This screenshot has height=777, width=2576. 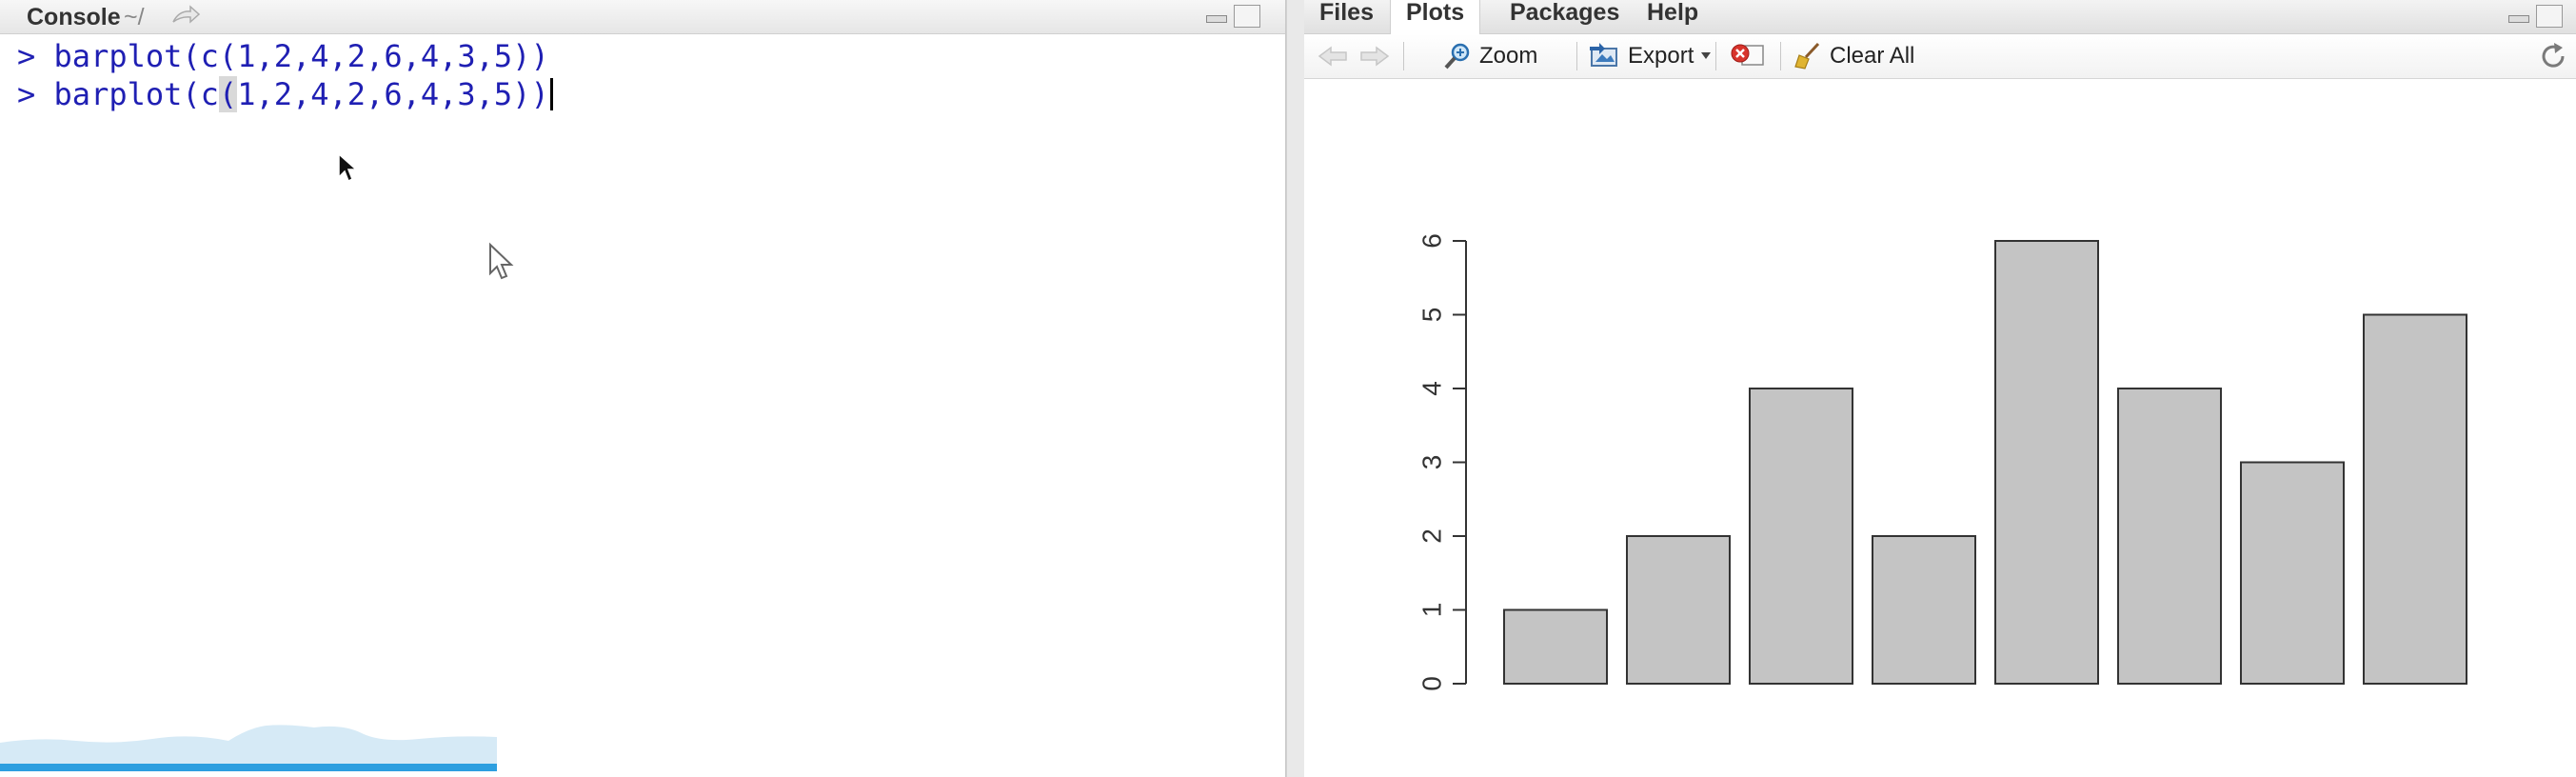 I want to click on console-line: > barplot(c(1,2,4,2,6,4,3,5)), so click(x=283, y=56).